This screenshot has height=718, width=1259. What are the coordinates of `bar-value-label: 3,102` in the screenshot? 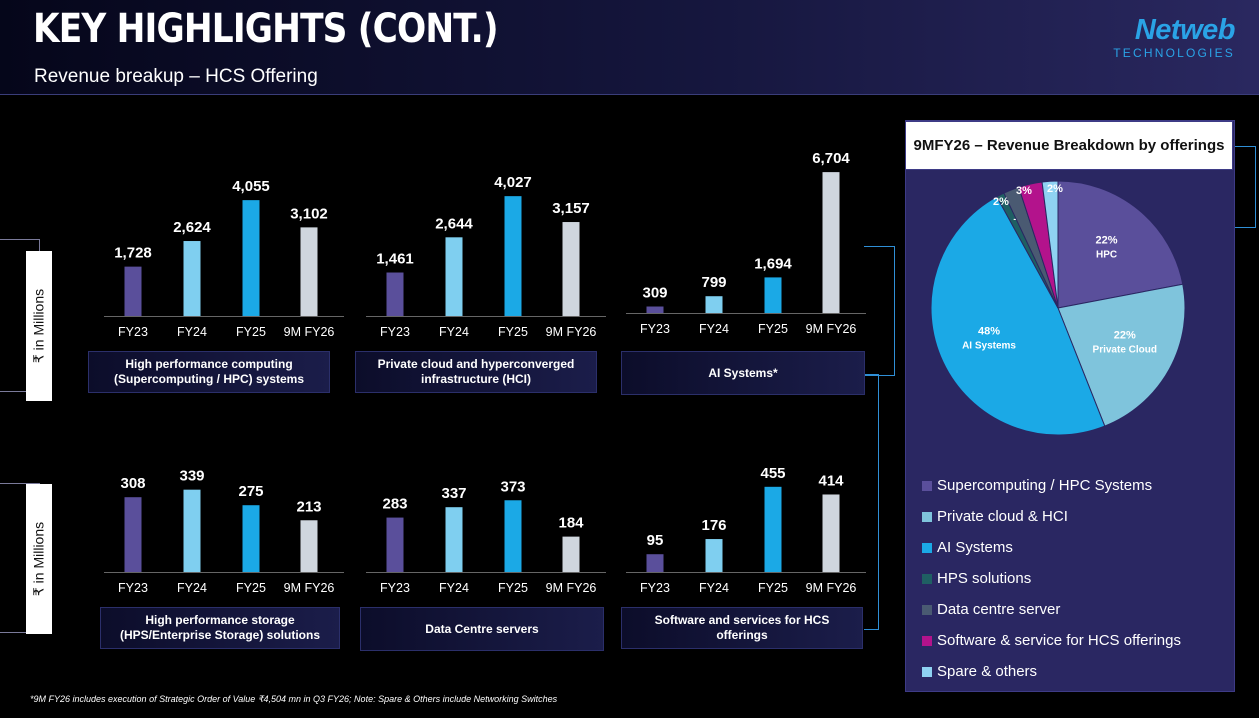 It's located at (309, 213).